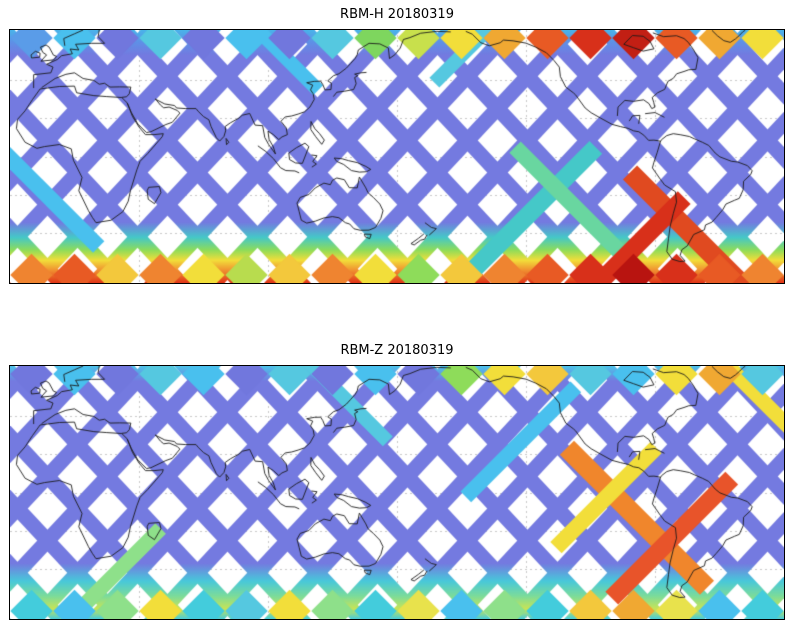 The height and width of the screenshot is (633, 794). Describe the element at coordinates (397, 350) in the screenshot. I see `panel-title-rbm-z: RBM-Z 20180319` at that location.